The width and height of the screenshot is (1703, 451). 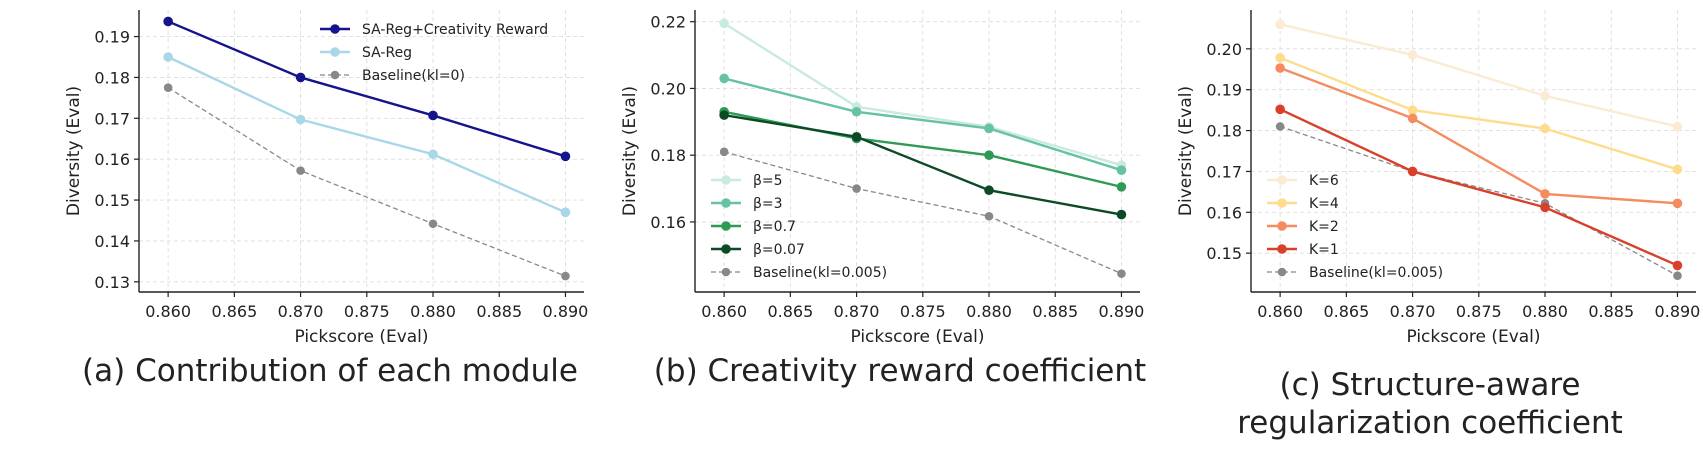 I want to click on y-tick-label: 0.19, so click(x=1224, y=90).